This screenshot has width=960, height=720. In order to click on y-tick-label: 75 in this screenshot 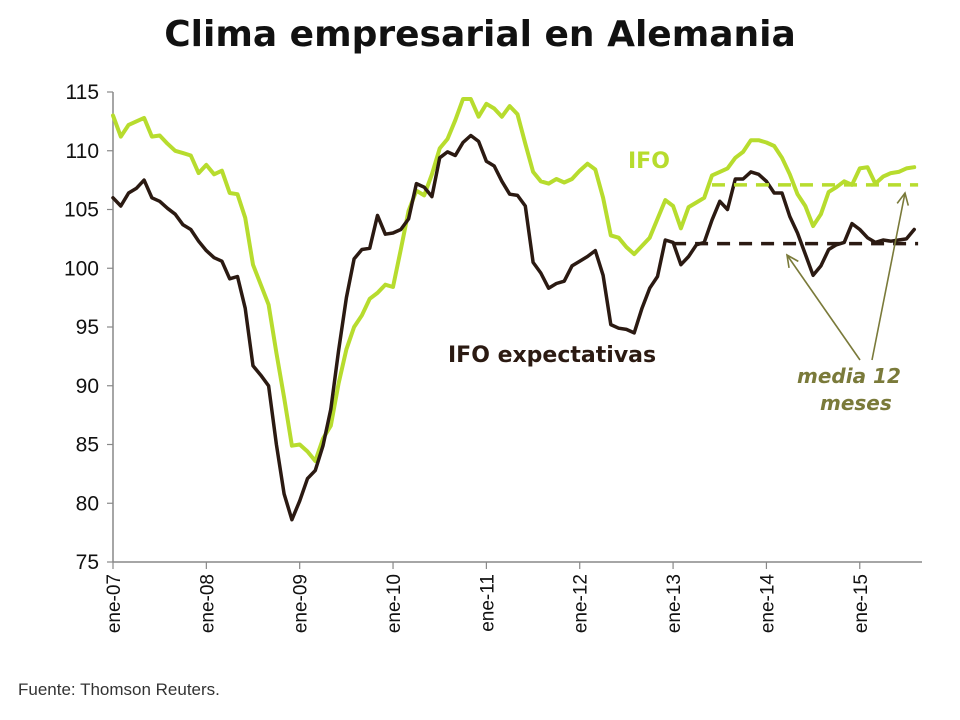, I will do `click(87, 562)`.